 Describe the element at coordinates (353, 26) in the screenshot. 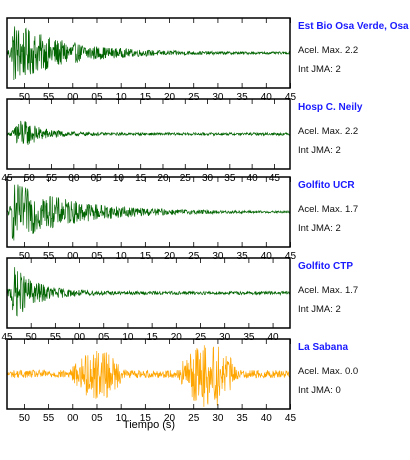

I see `station-name: Est Bio Osa Verde, Osa` at that location.